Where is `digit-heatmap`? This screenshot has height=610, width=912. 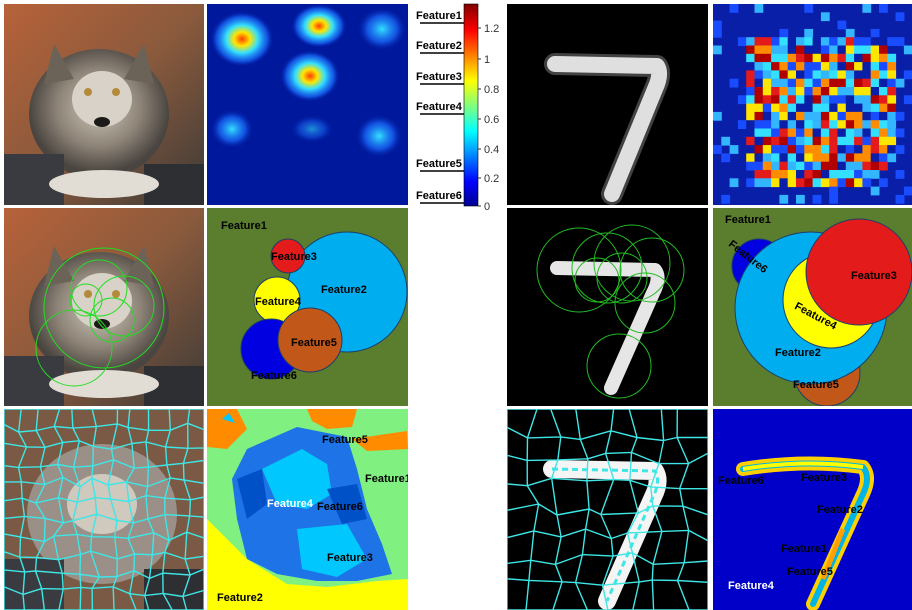
digit-heatmap is located at coordinates (812, 104).